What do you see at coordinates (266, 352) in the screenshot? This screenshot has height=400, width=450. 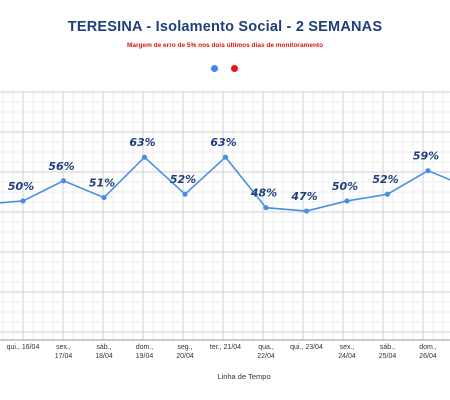 I see `x-tick-label: qua., 22/04` at bounding box center [266, 352].